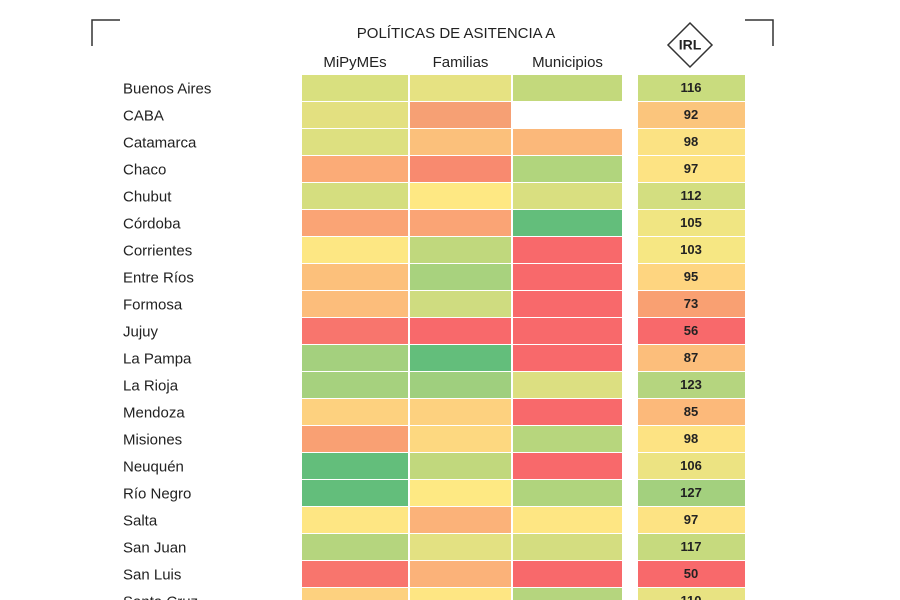 The image size is (900, 600). What do you see at coordinates (152, 223) in the screenshot?
I see `row-name: Córdoba` at bounding box center [152, 223].